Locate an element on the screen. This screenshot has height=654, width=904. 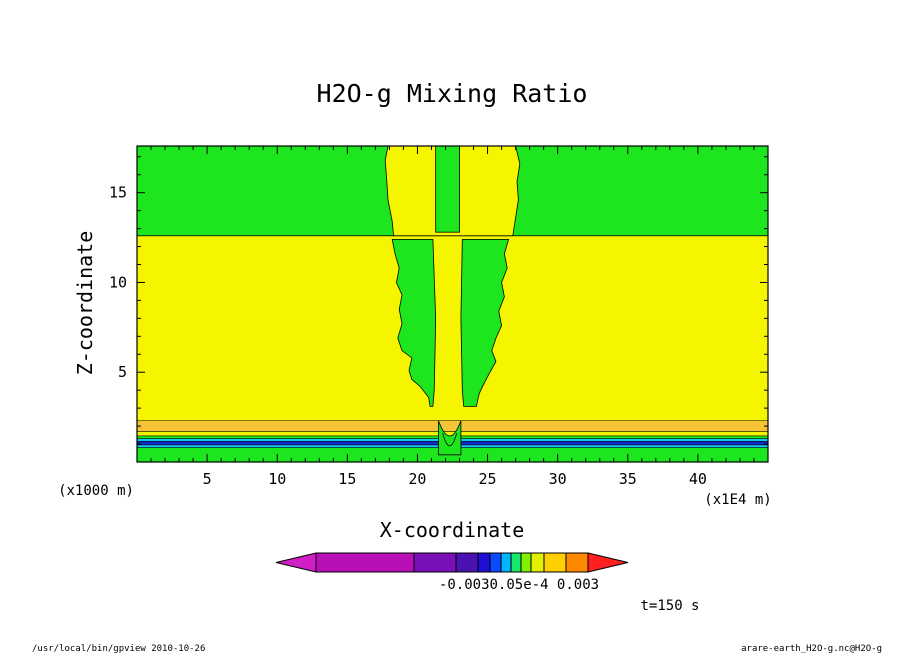
x-tick-label: 35 is located at coordinates (628, 479).